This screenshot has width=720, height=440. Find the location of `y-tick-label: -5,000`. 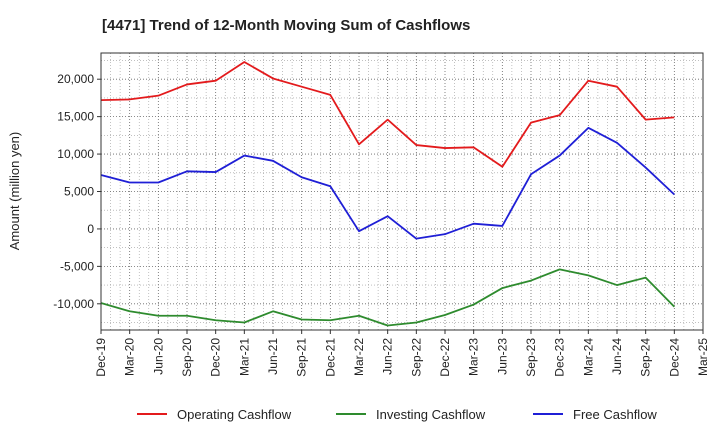

y-tick-label: -5,000 is located at coordinates (77, 266).